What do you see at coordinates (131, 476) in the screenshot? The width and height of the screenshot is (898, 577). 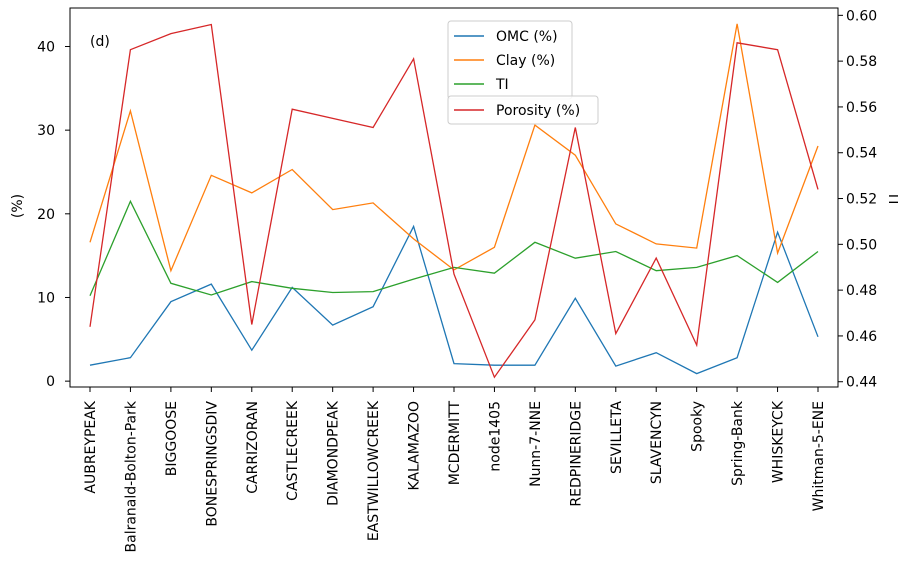 I see `x-tick-label: Balranald-Bolton-Park` at bounding box center [131, 476].